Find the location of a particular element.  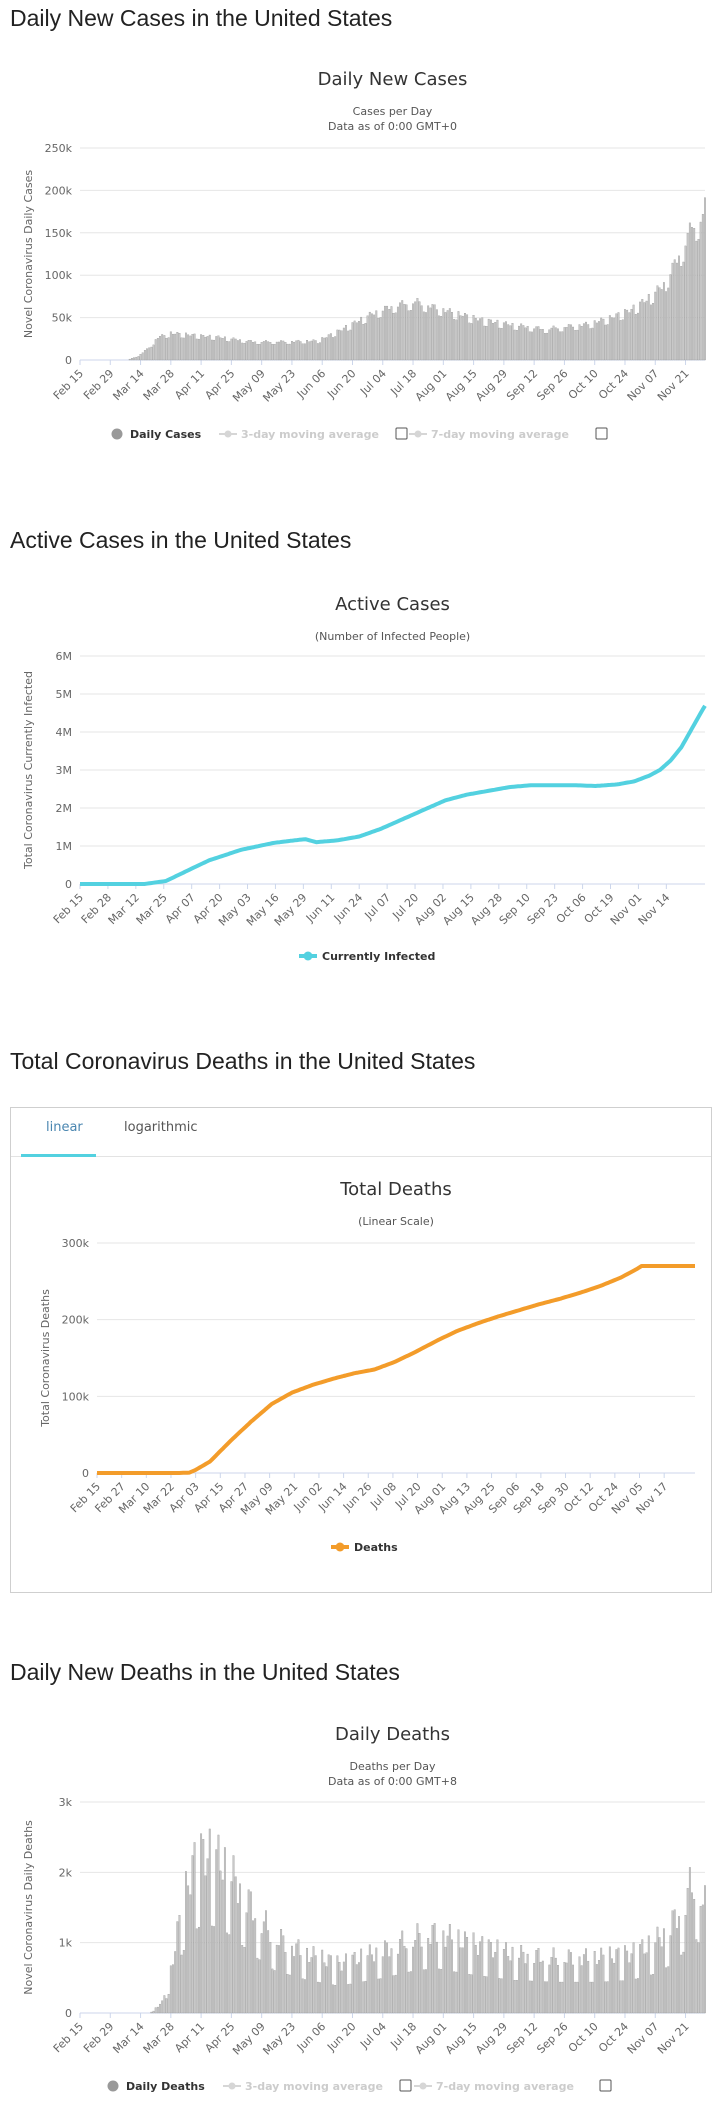

y-tick-label: 300k is located at coordinates (76, 1243).